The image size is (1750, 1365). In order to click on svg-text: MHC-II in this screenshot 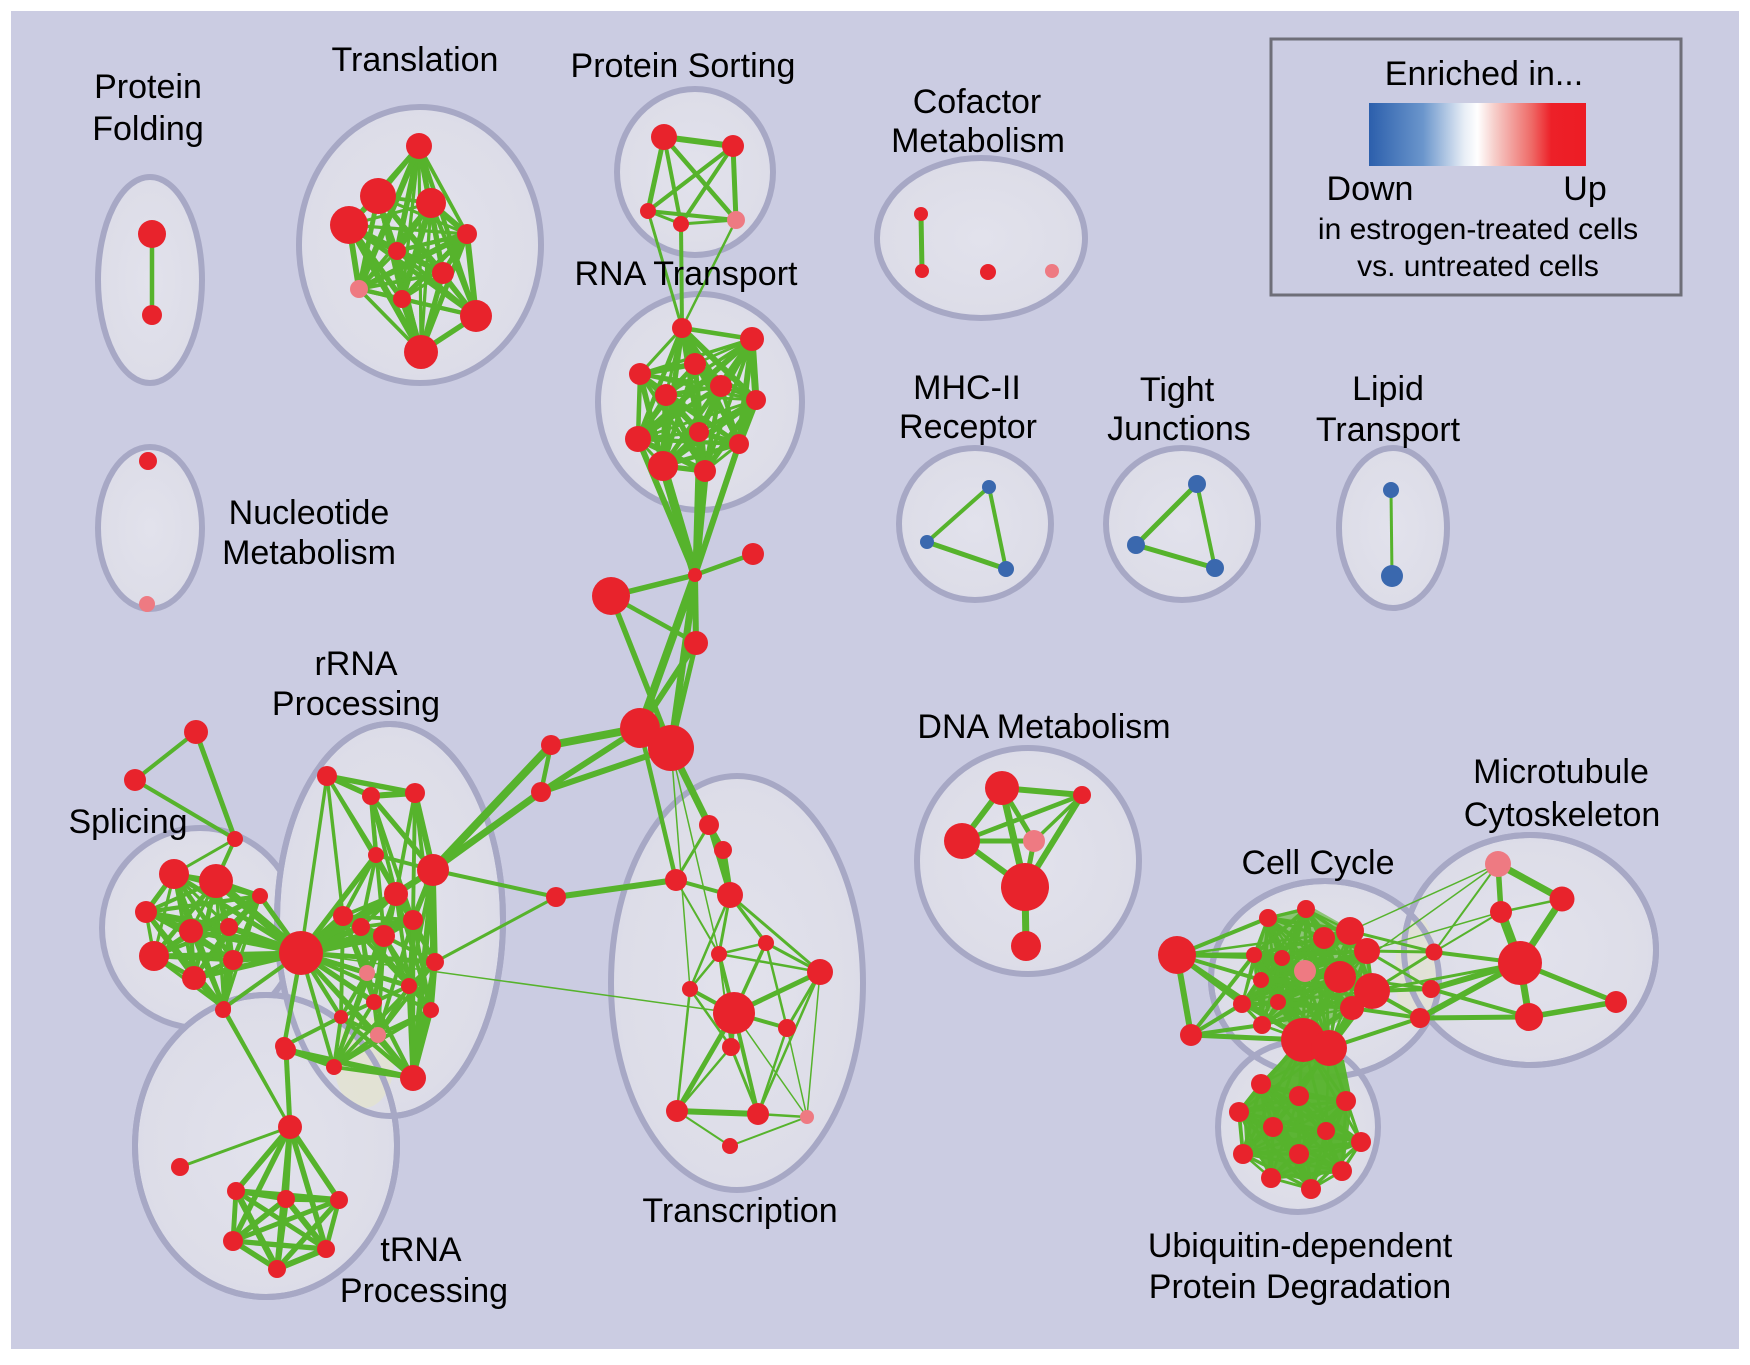, I will do `click(967, 388)`.